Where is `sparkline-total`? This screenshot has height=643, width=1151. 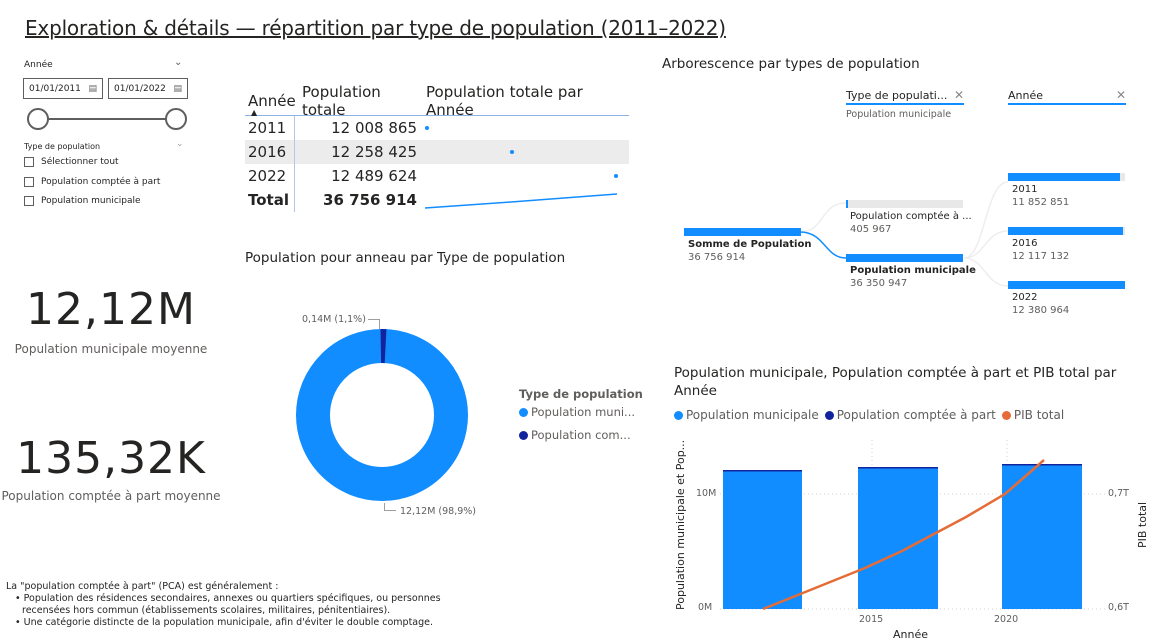 sparkline-total is located at coordinates (526, 200).